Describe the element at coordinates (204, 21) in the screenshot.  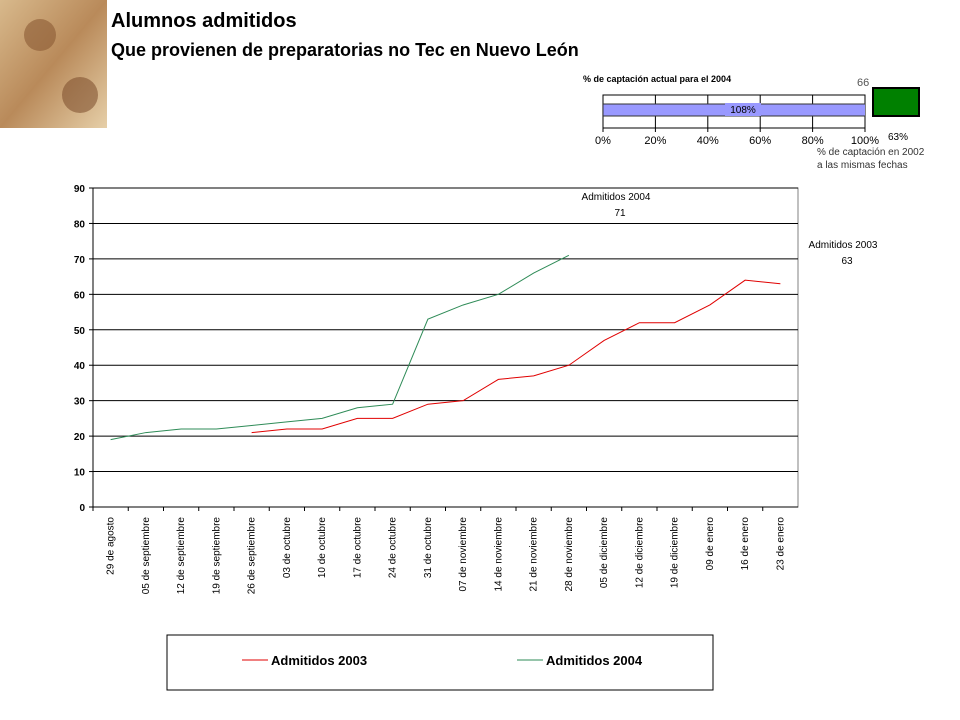
I see `title: Alumnos admitidos` at that location.